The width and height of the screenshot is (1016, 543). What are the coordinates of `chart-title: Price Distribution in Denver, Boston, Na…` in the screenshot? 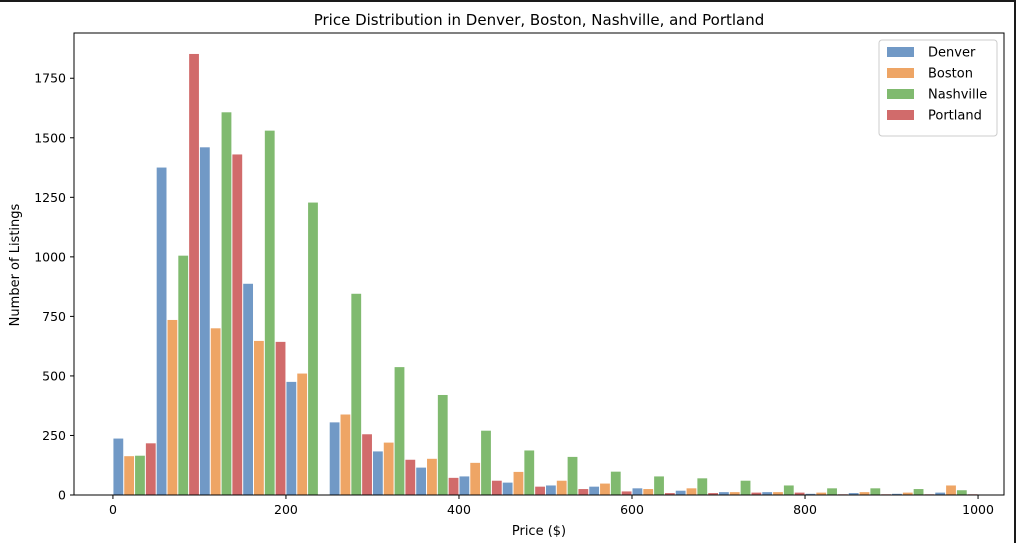 It's located at (539, 20).